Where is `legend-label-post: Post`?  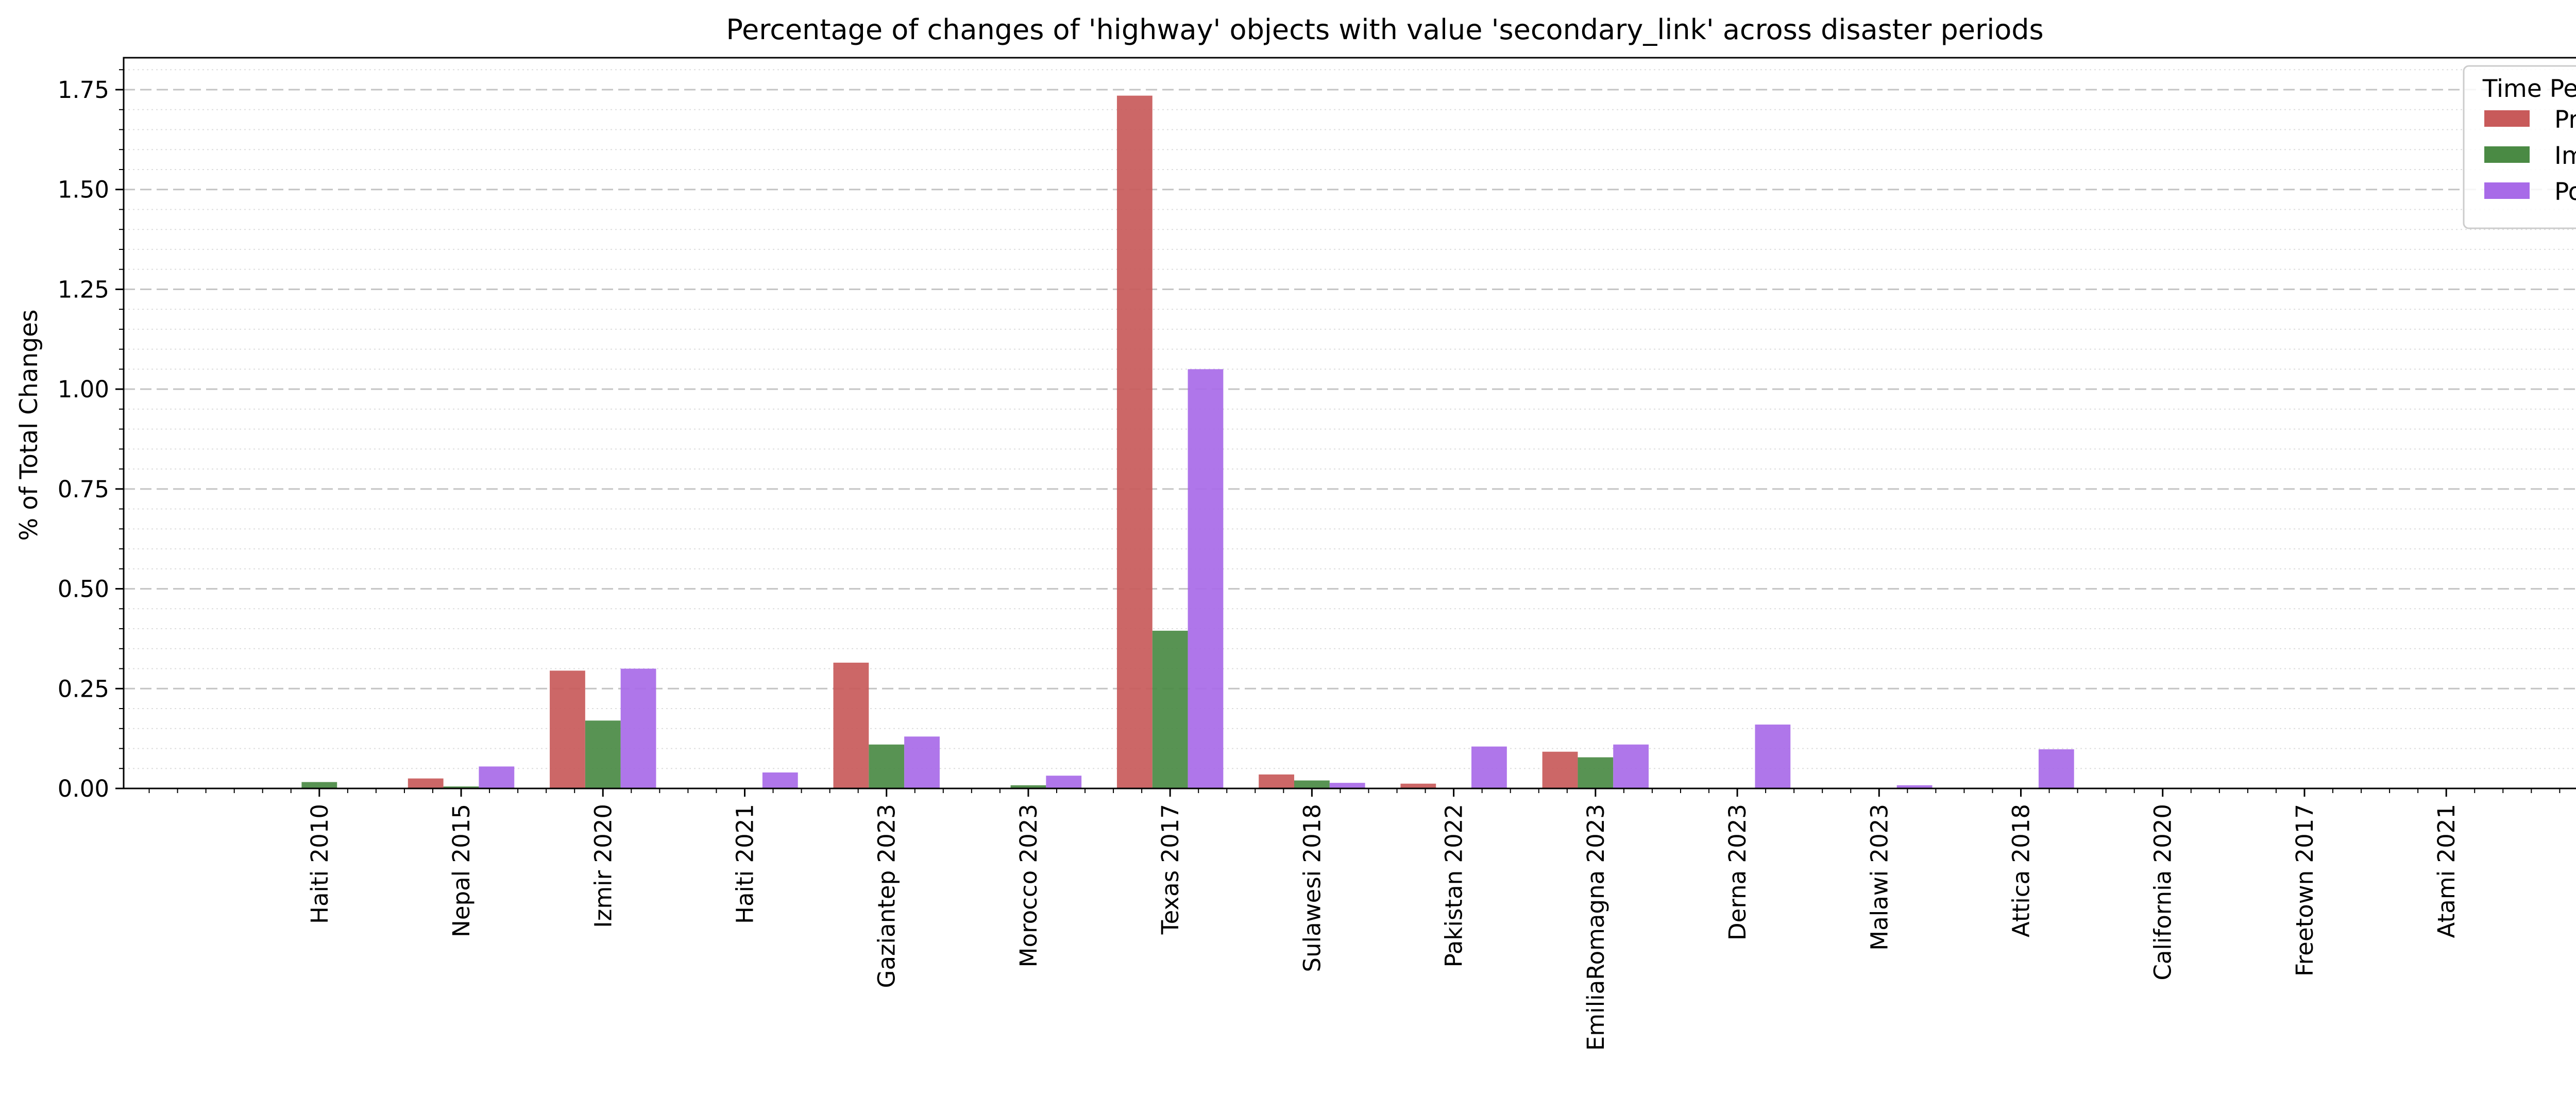
legend-label-post: Post is located at coordinates (2565, 192).